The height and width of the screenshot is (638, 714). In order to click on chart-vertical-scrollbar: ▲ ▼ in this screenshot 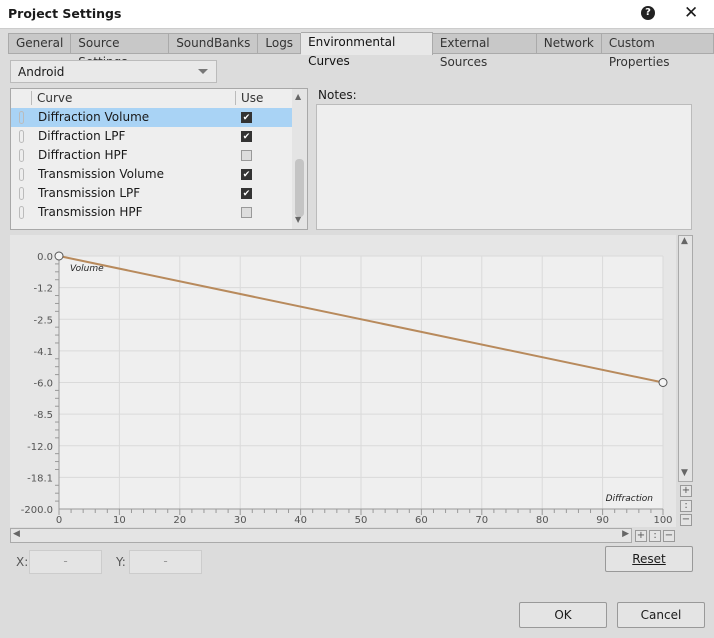, I will do `click(685, 358)`.